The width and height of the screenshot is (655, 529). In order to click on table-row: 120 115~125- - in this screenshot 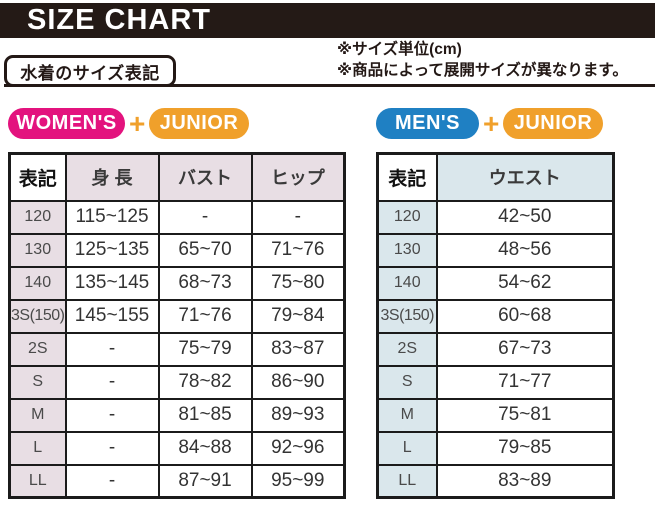, I will do `click(177, 217)`.